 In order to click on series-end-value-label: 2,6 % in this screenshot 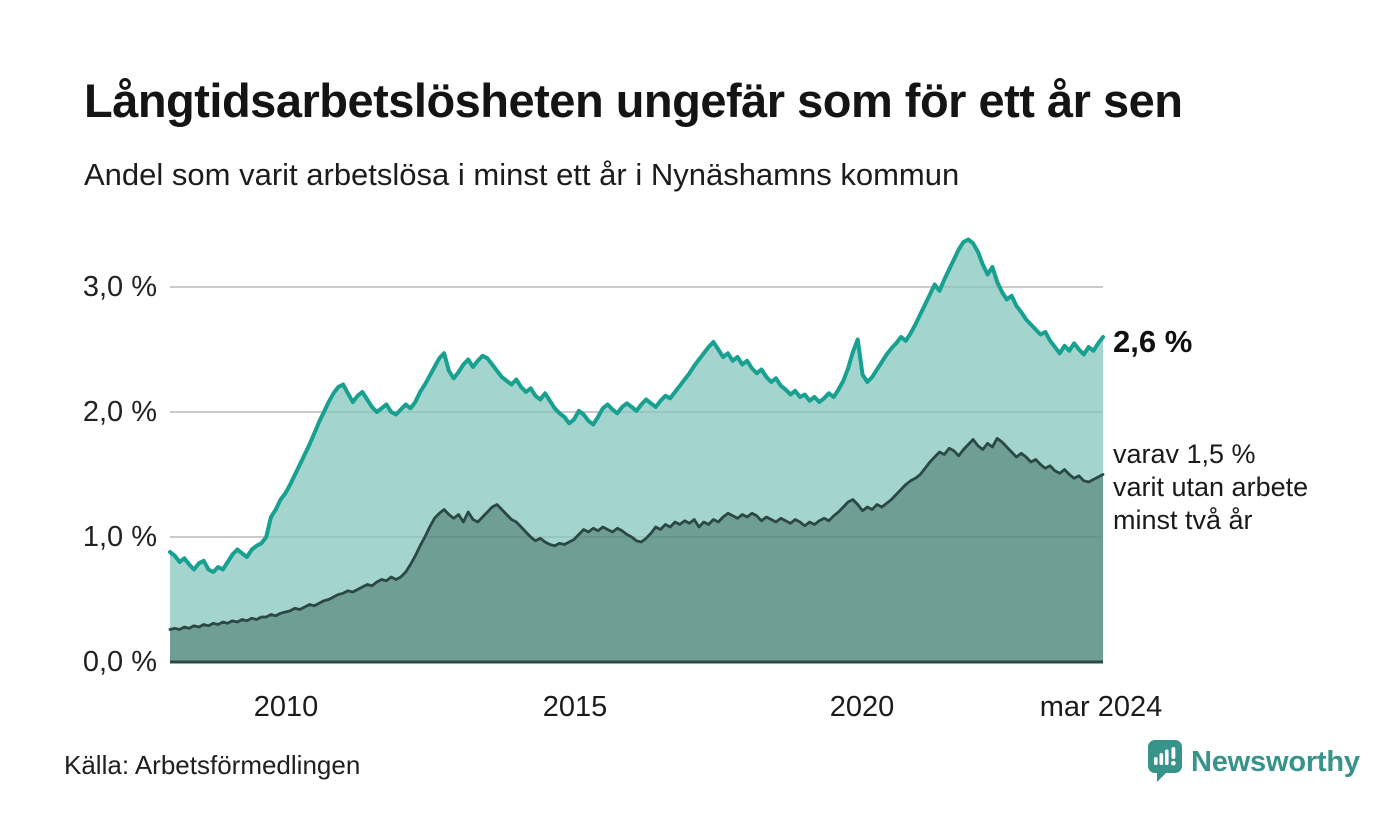, I will do `click(1153, 341)`.